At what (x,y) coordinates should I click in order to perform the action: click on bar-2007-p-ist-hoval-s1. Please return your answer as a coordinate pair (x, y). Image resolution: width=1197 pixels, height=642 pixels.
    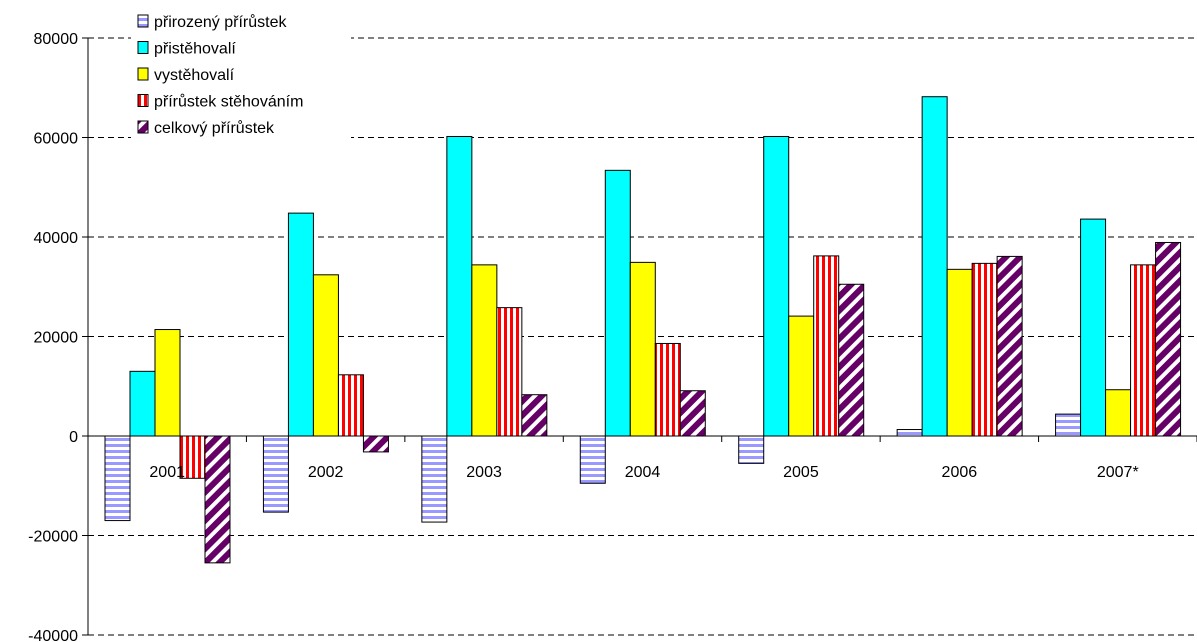
    Looking at the image, I should click on (1093, 327).